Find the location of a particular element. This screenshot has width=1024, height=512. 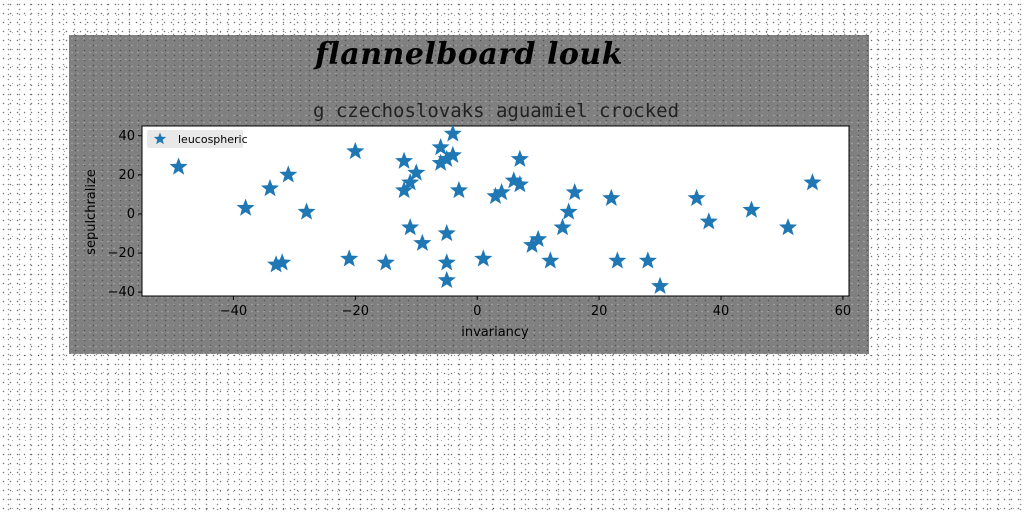

y-tick-label: 20 is located at coordinates (126, 175).